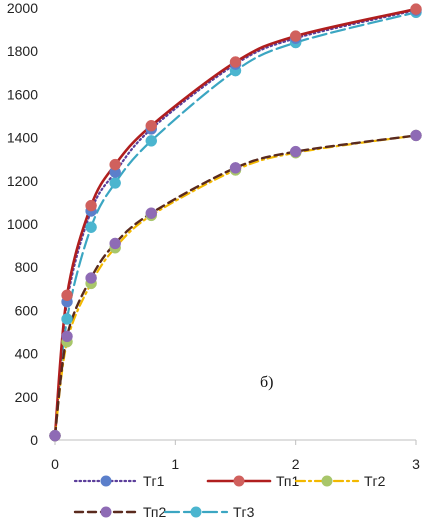 The width and height of the screenshot is (423, 521). Describe the element at coordinates (27, 310) in the screenshot. I see `y-tick-label: 600` at that location.